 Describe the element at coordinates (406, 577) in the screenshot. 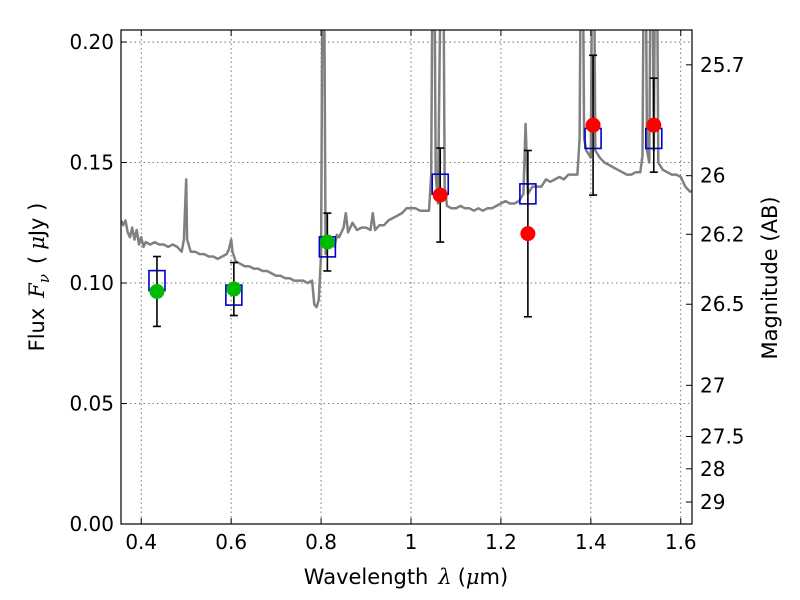

I see `x-axis-label: Wavelength λ (μm)` at that location.